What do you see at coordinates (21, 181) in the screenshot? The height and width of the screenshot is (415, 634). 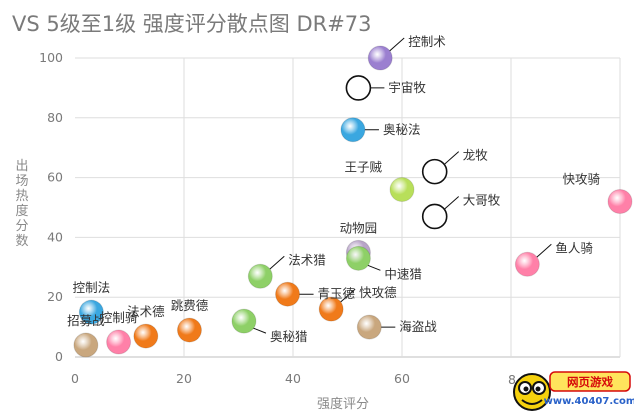 I see `y-axis-title-char: 场` at bounding box center [21, 181].